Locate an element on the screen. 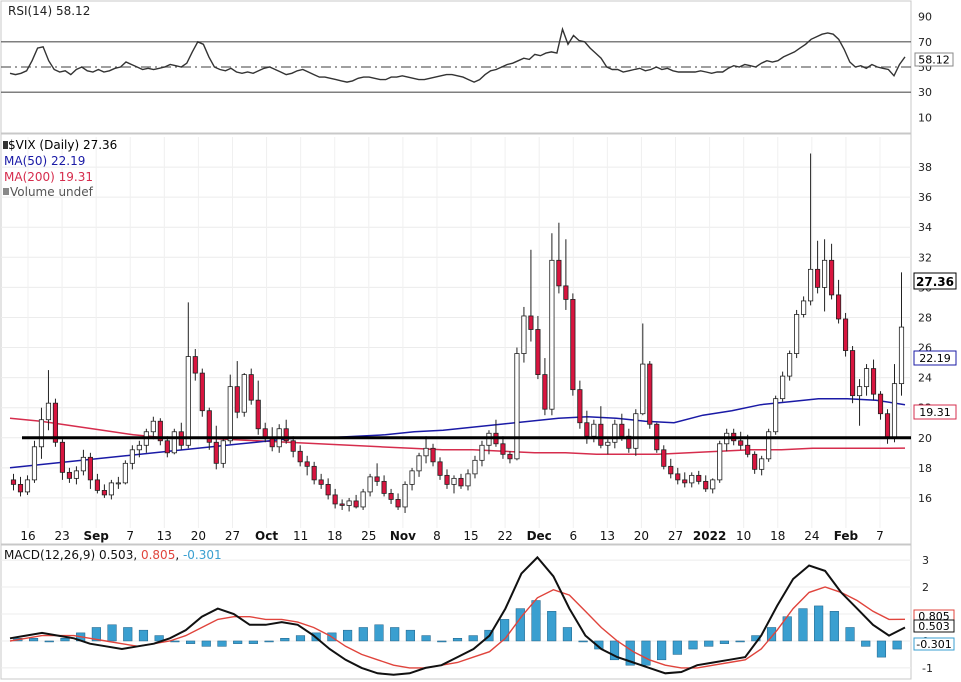 The height and width of the screenshot is (682, 961). macd-ytick: 2 is located at coordinates (925, 587).